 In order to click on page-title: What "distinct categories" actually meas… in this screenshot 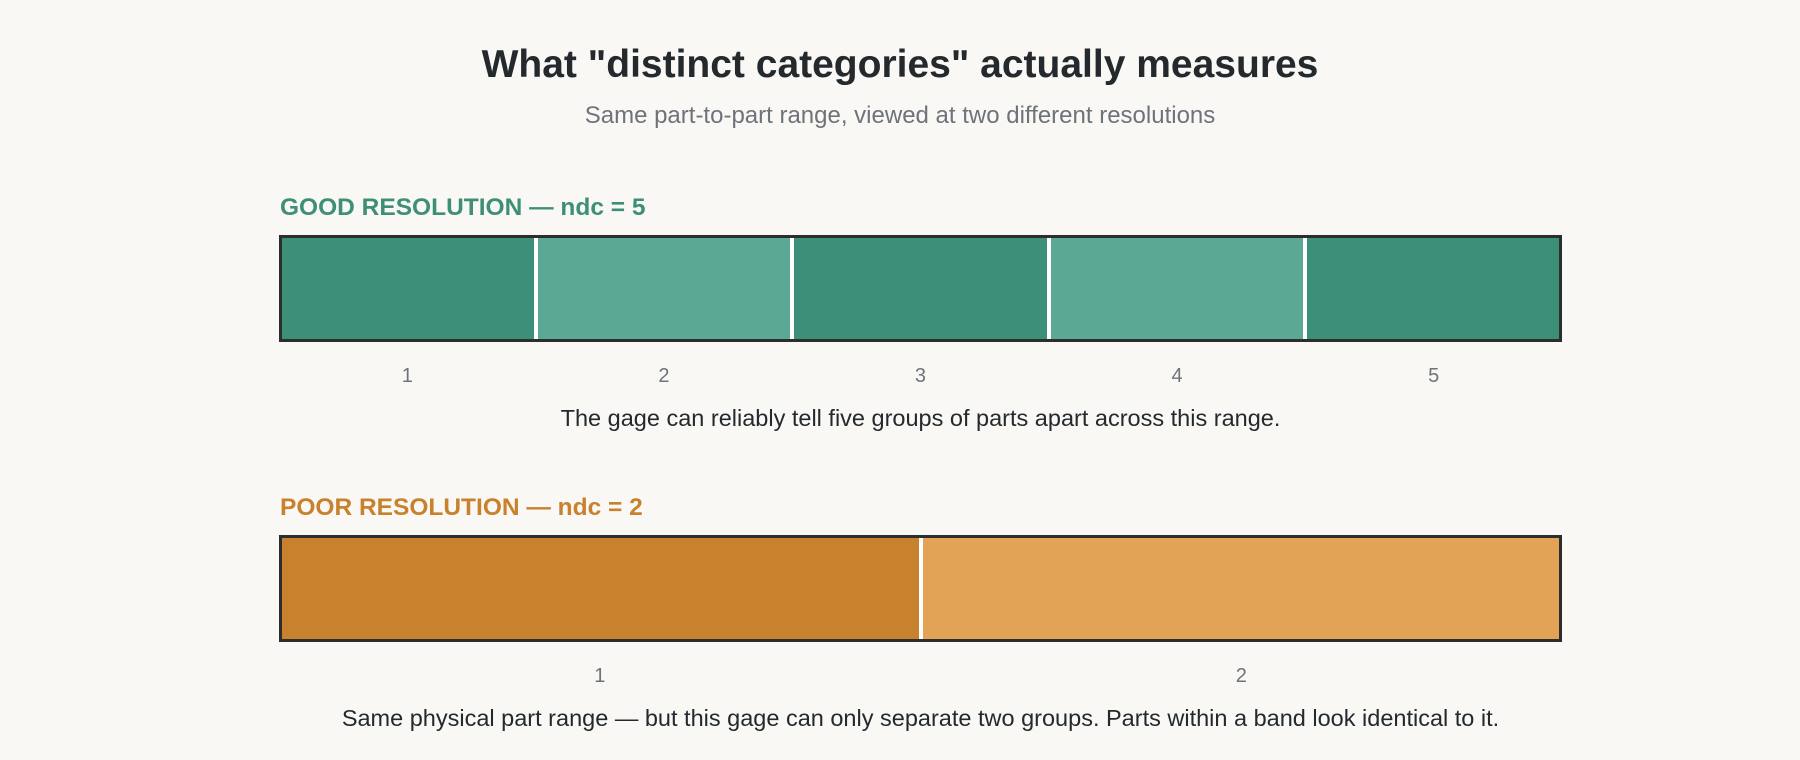, I will do `click(900, 64)`.